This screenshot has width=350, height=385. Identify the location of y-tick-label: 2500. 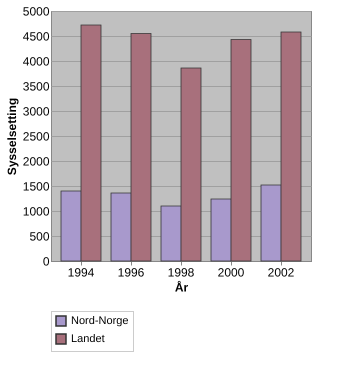
(36, 137).